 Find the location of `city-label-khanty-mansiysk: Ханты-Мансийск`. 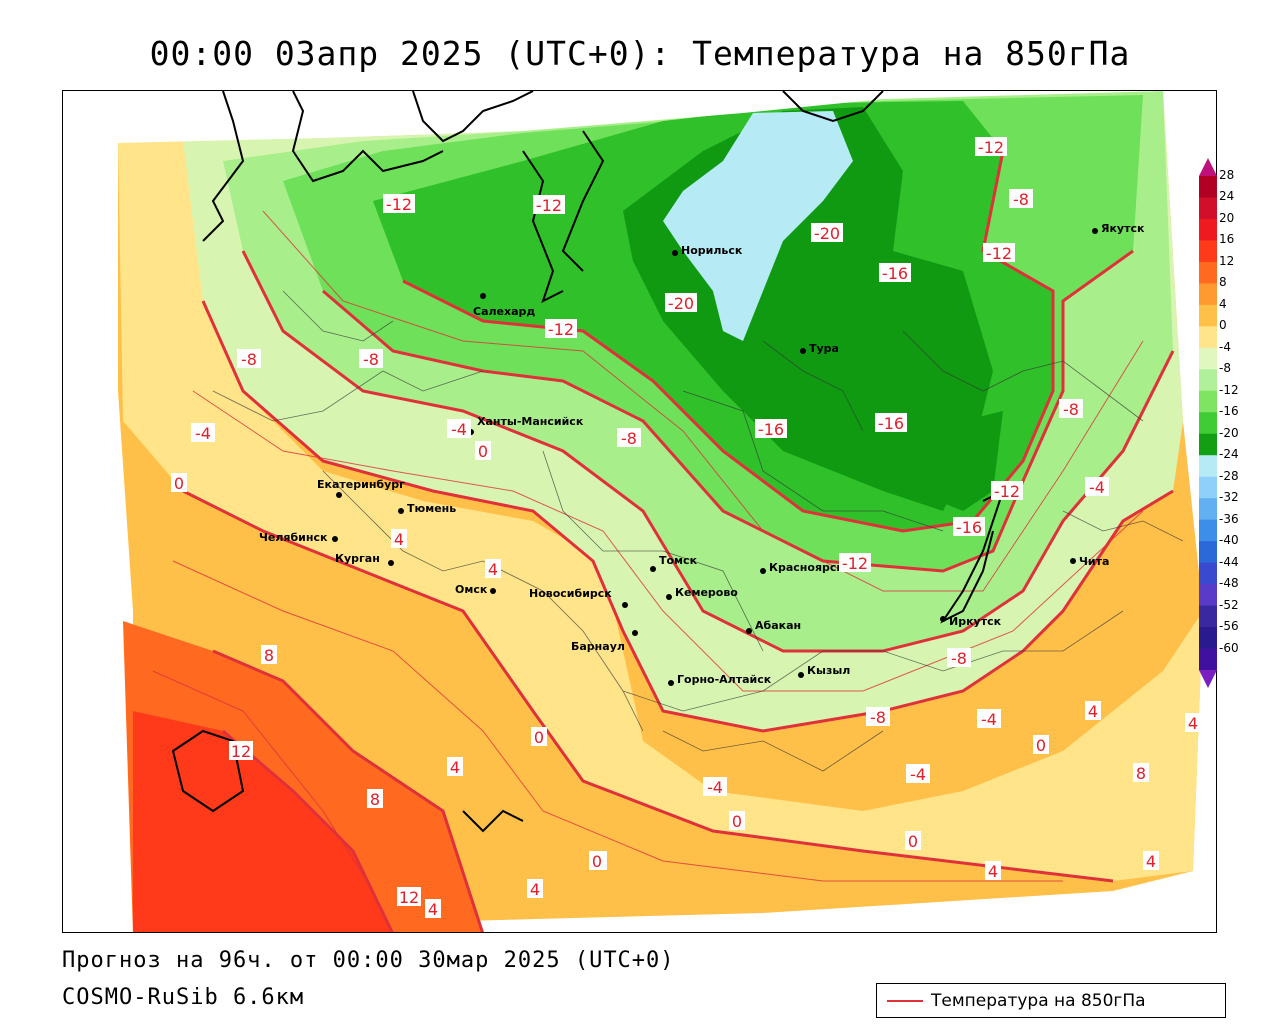

city-label-khanty-mansiysk: Ханты-Мансийск is located at coordinates (530, 421).